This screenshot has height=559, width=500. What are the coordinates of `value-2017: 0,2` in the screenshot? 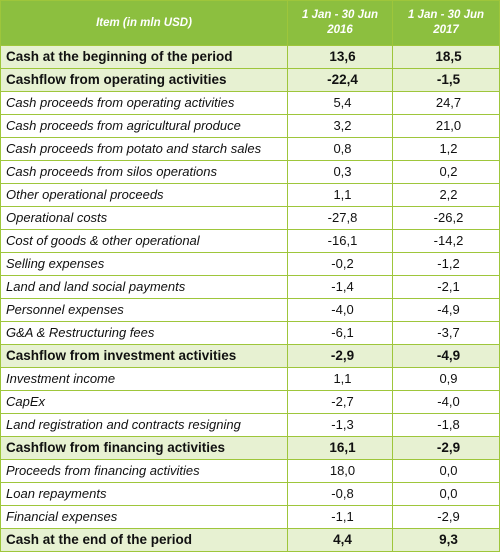 It's located at (446, 172).